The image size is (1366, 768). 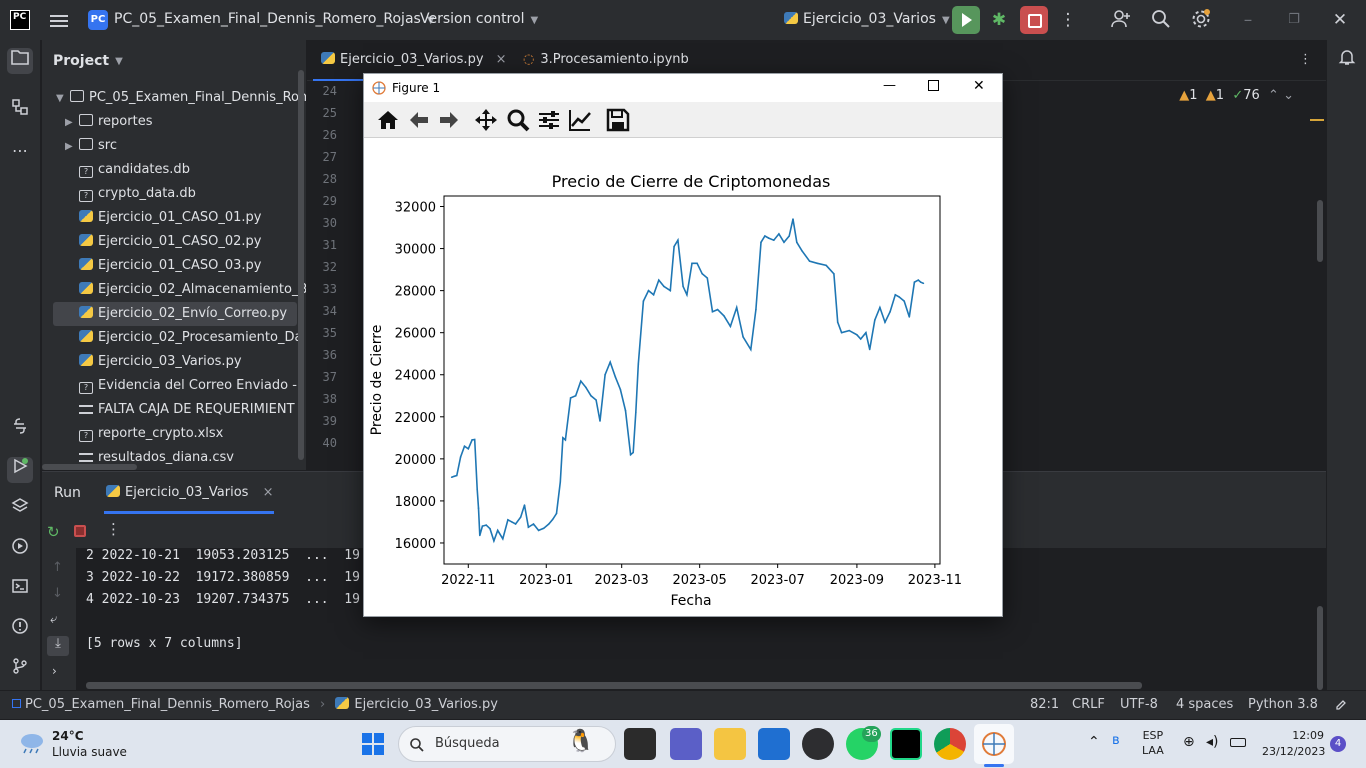 I want to click on github-desktop-icon, so click(x=818, y=744).